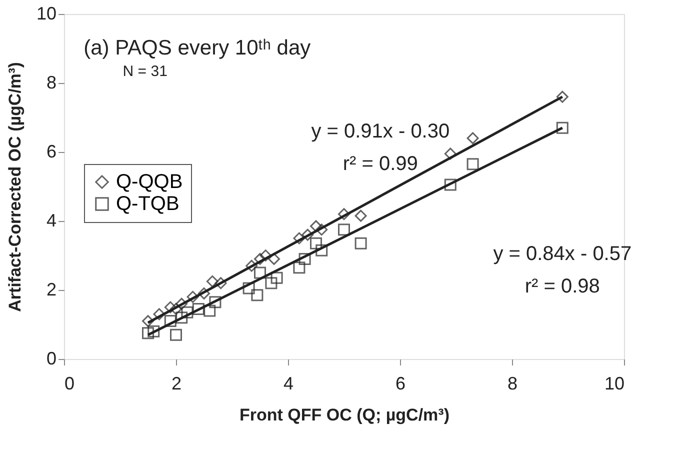  Describe the element at coordinates (512, 384) in the screenshot. I see `x-tick-label: 8` at that location.